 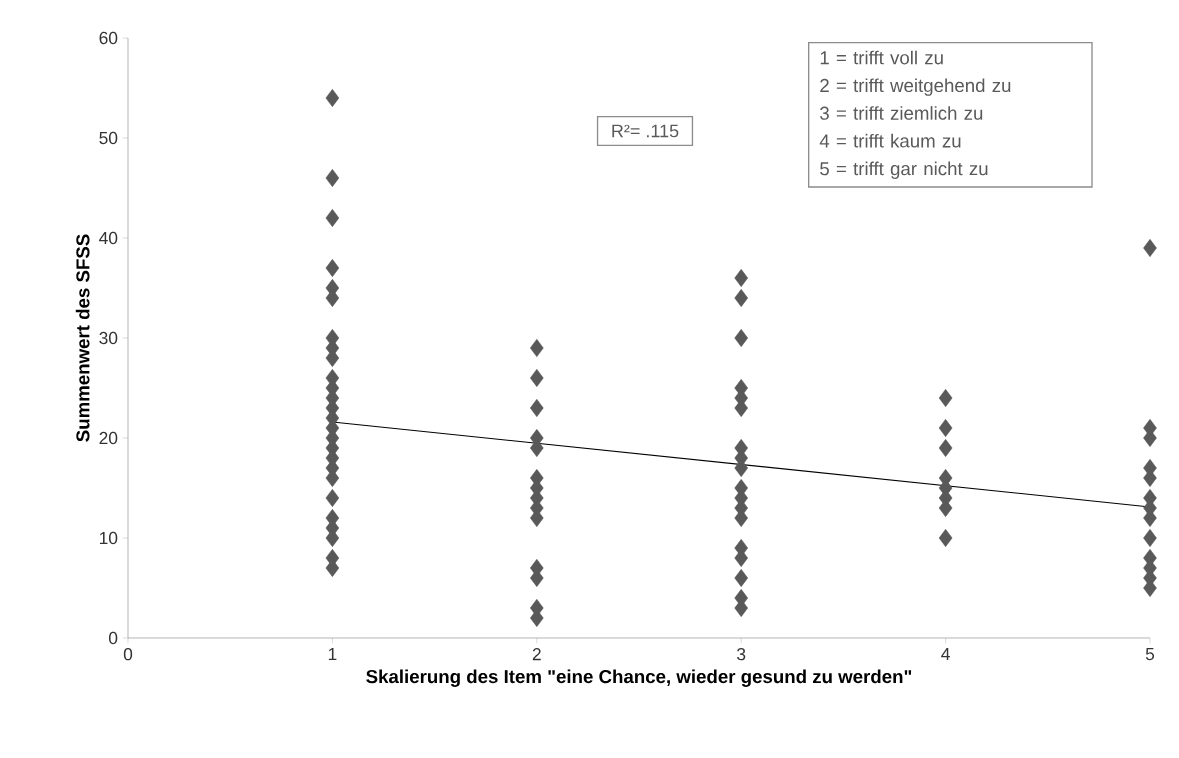 What do you see at coordinates (108, 438) in the screenshot?
I see `y-tick-label: 20` at bounding box center [108, 438].